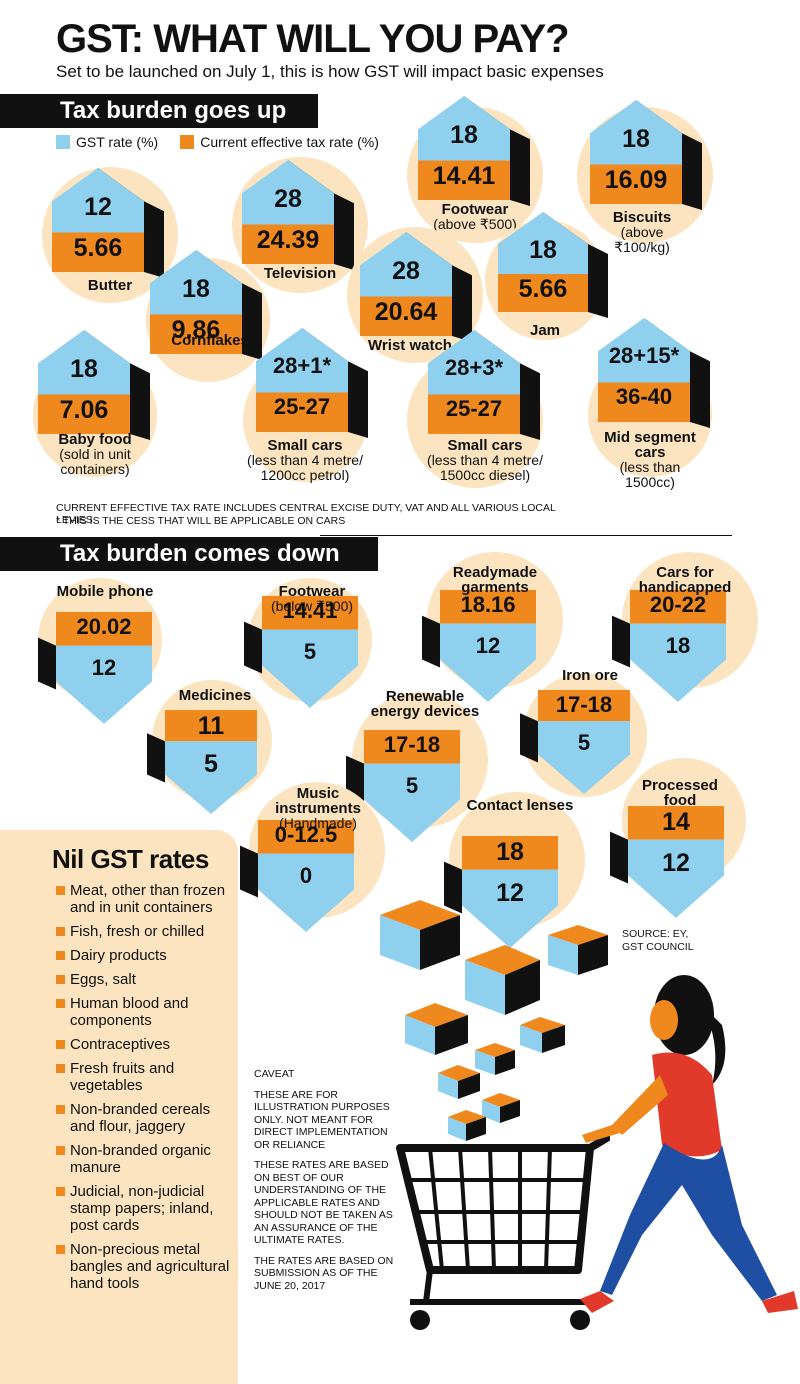 The width and height of the screenshot is (800, 1384). What do you see at coordinates (288, 239) in the screenshot?
I see `current-rate-value: 24.39` at bounding box center [288, 239].